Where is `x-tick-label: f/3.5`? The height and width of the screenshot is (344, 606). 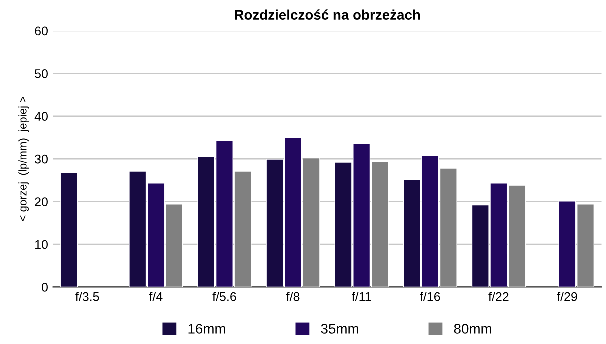 x-tick-label: f/3.5 is located at coordinates (88, 297).